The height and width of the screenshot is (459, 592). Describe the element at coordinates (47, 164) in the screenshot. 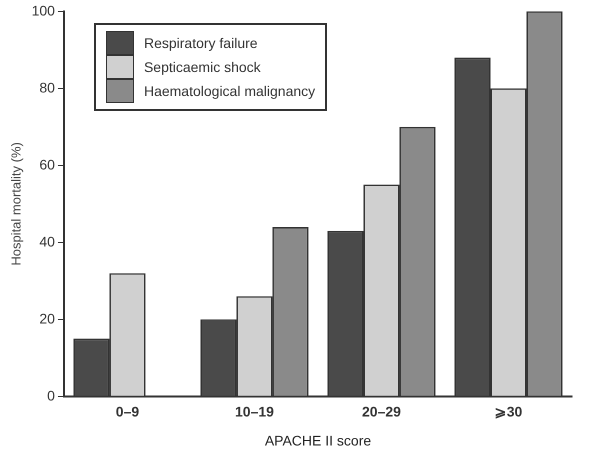

I see `y-tick-label: 60` at that location.